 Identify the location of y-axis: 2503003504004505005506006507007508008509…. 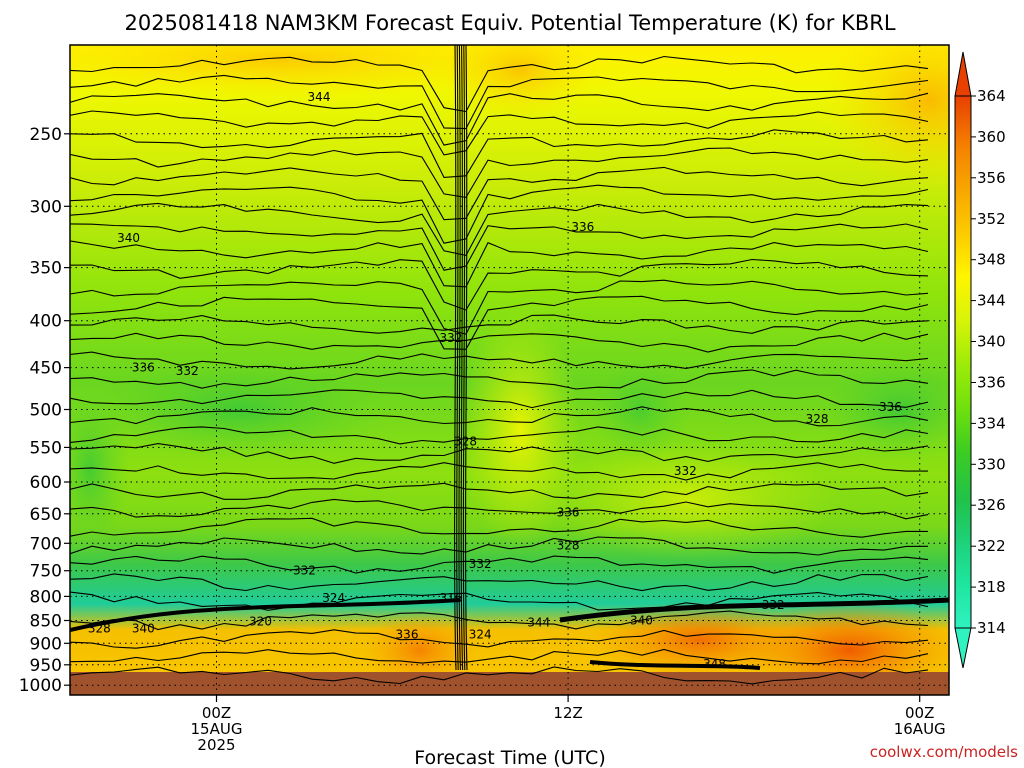
(44, 410).